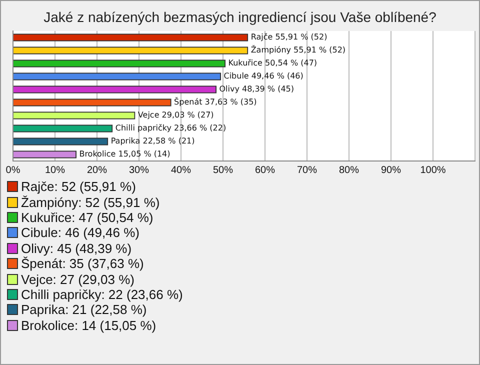 The image size is (480, 365). I want to click on x-tick-label: 0%, so click(13, 170).